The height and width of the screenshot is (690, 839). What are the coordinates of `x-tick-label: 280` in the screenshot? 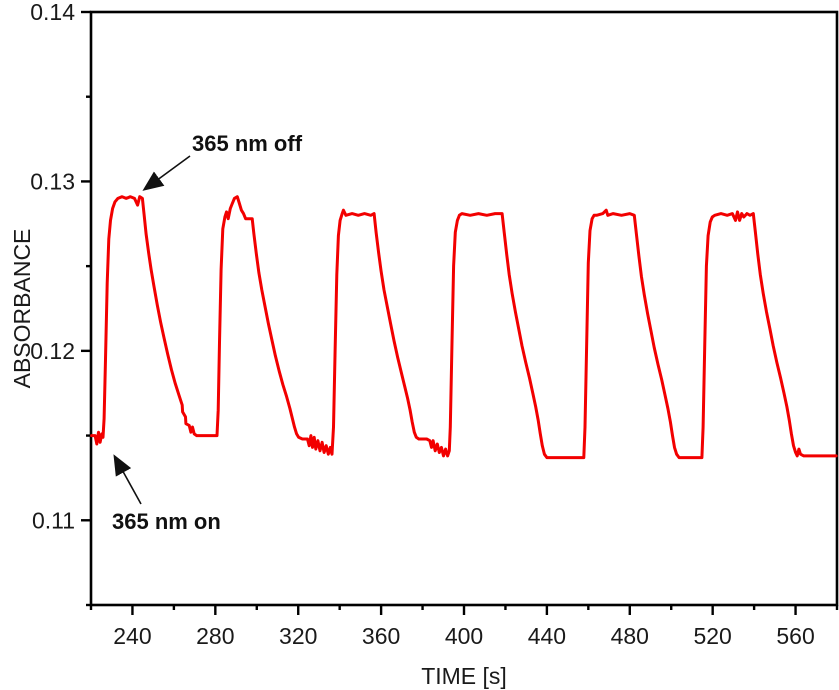 It's located at (215, 636).